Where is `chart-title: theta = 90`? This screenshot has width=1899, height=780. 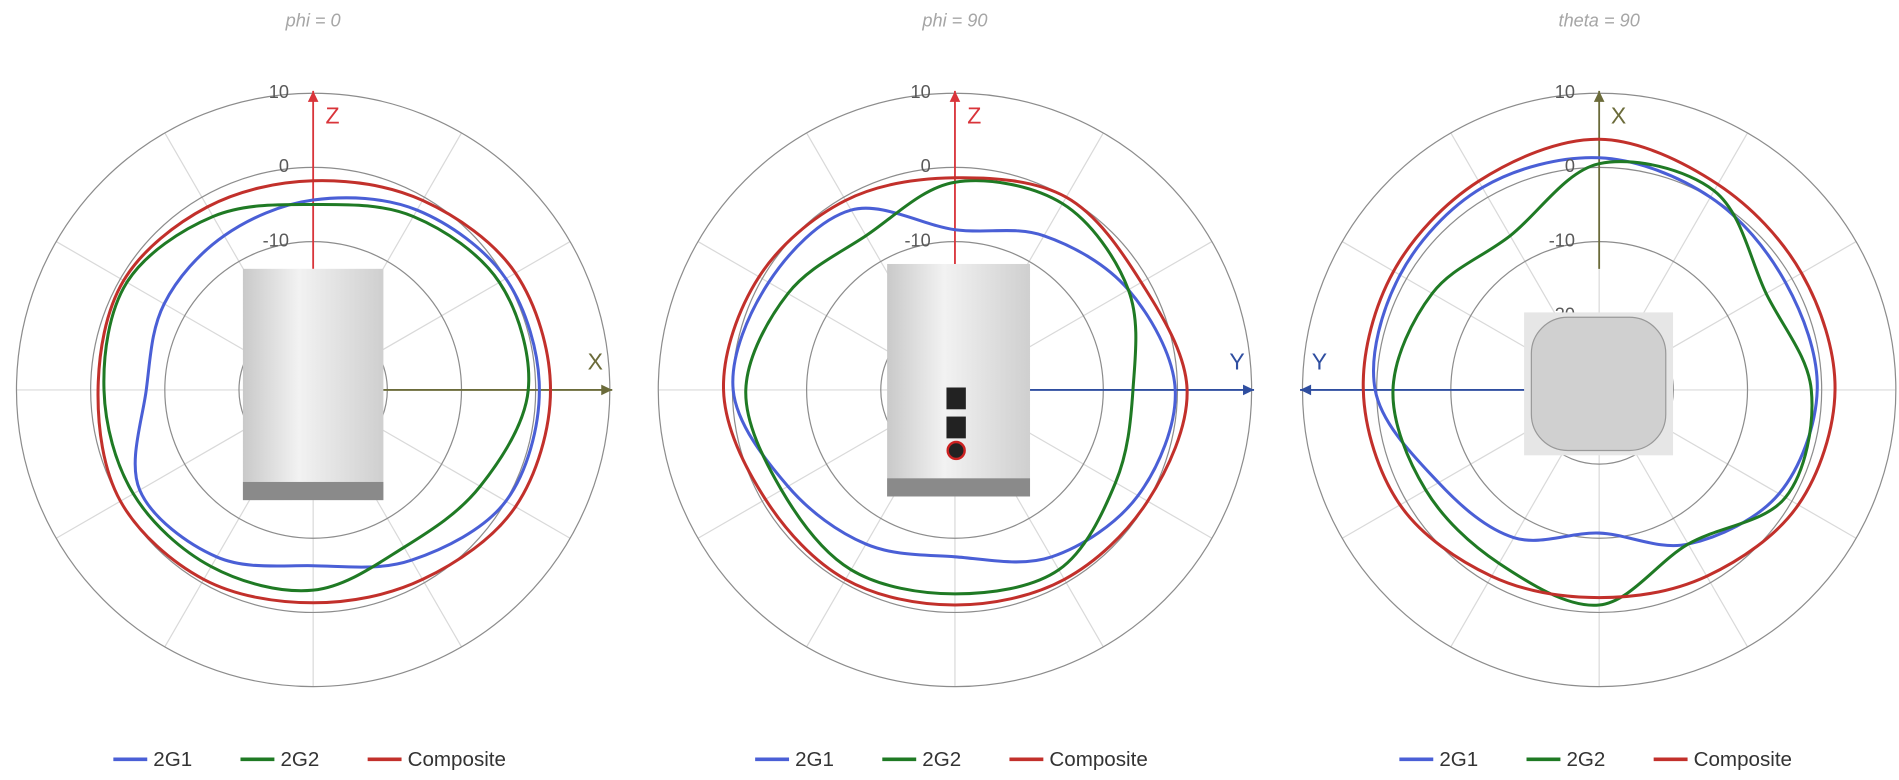 chart-title: theta = 90 is located at coordinates (1599, 21).